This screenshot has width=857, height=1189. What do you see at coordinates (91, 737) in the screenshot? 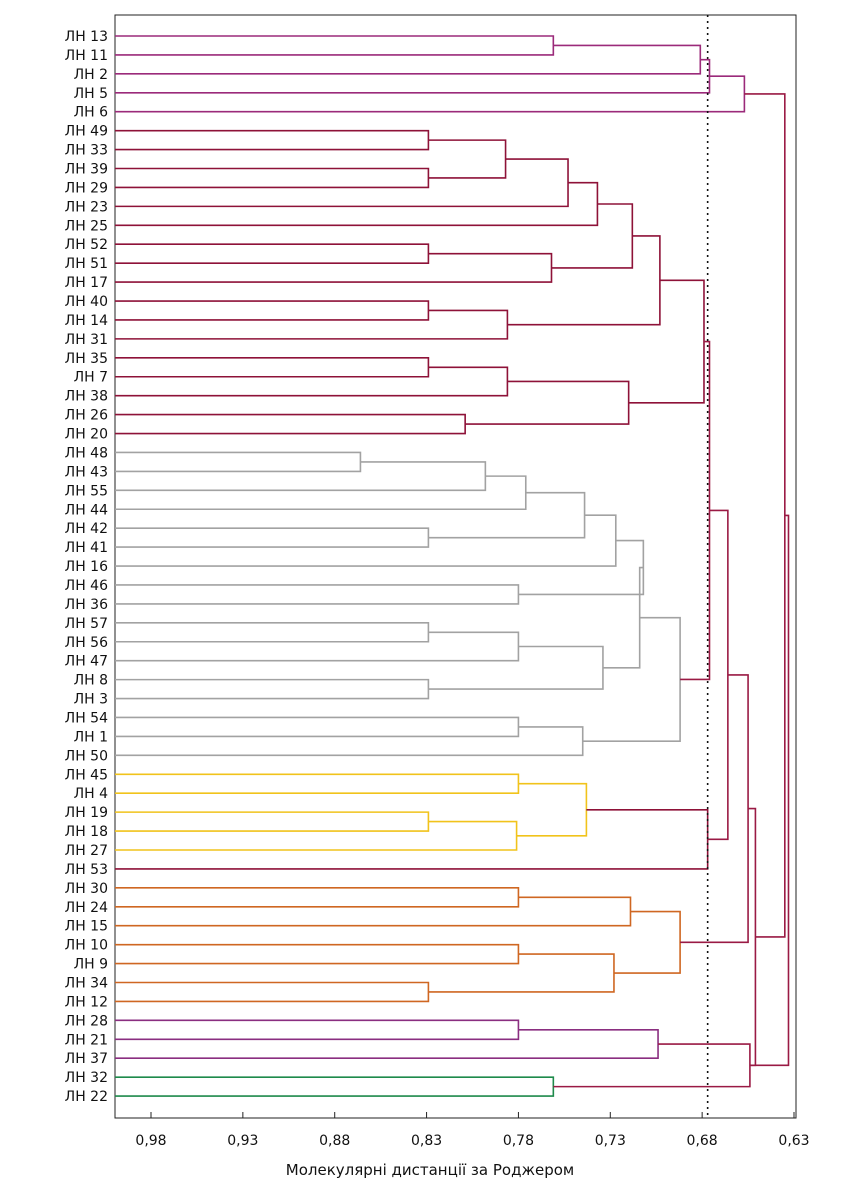
I see `leaf-label: ЛН 1` at bounding box center [91, 737].